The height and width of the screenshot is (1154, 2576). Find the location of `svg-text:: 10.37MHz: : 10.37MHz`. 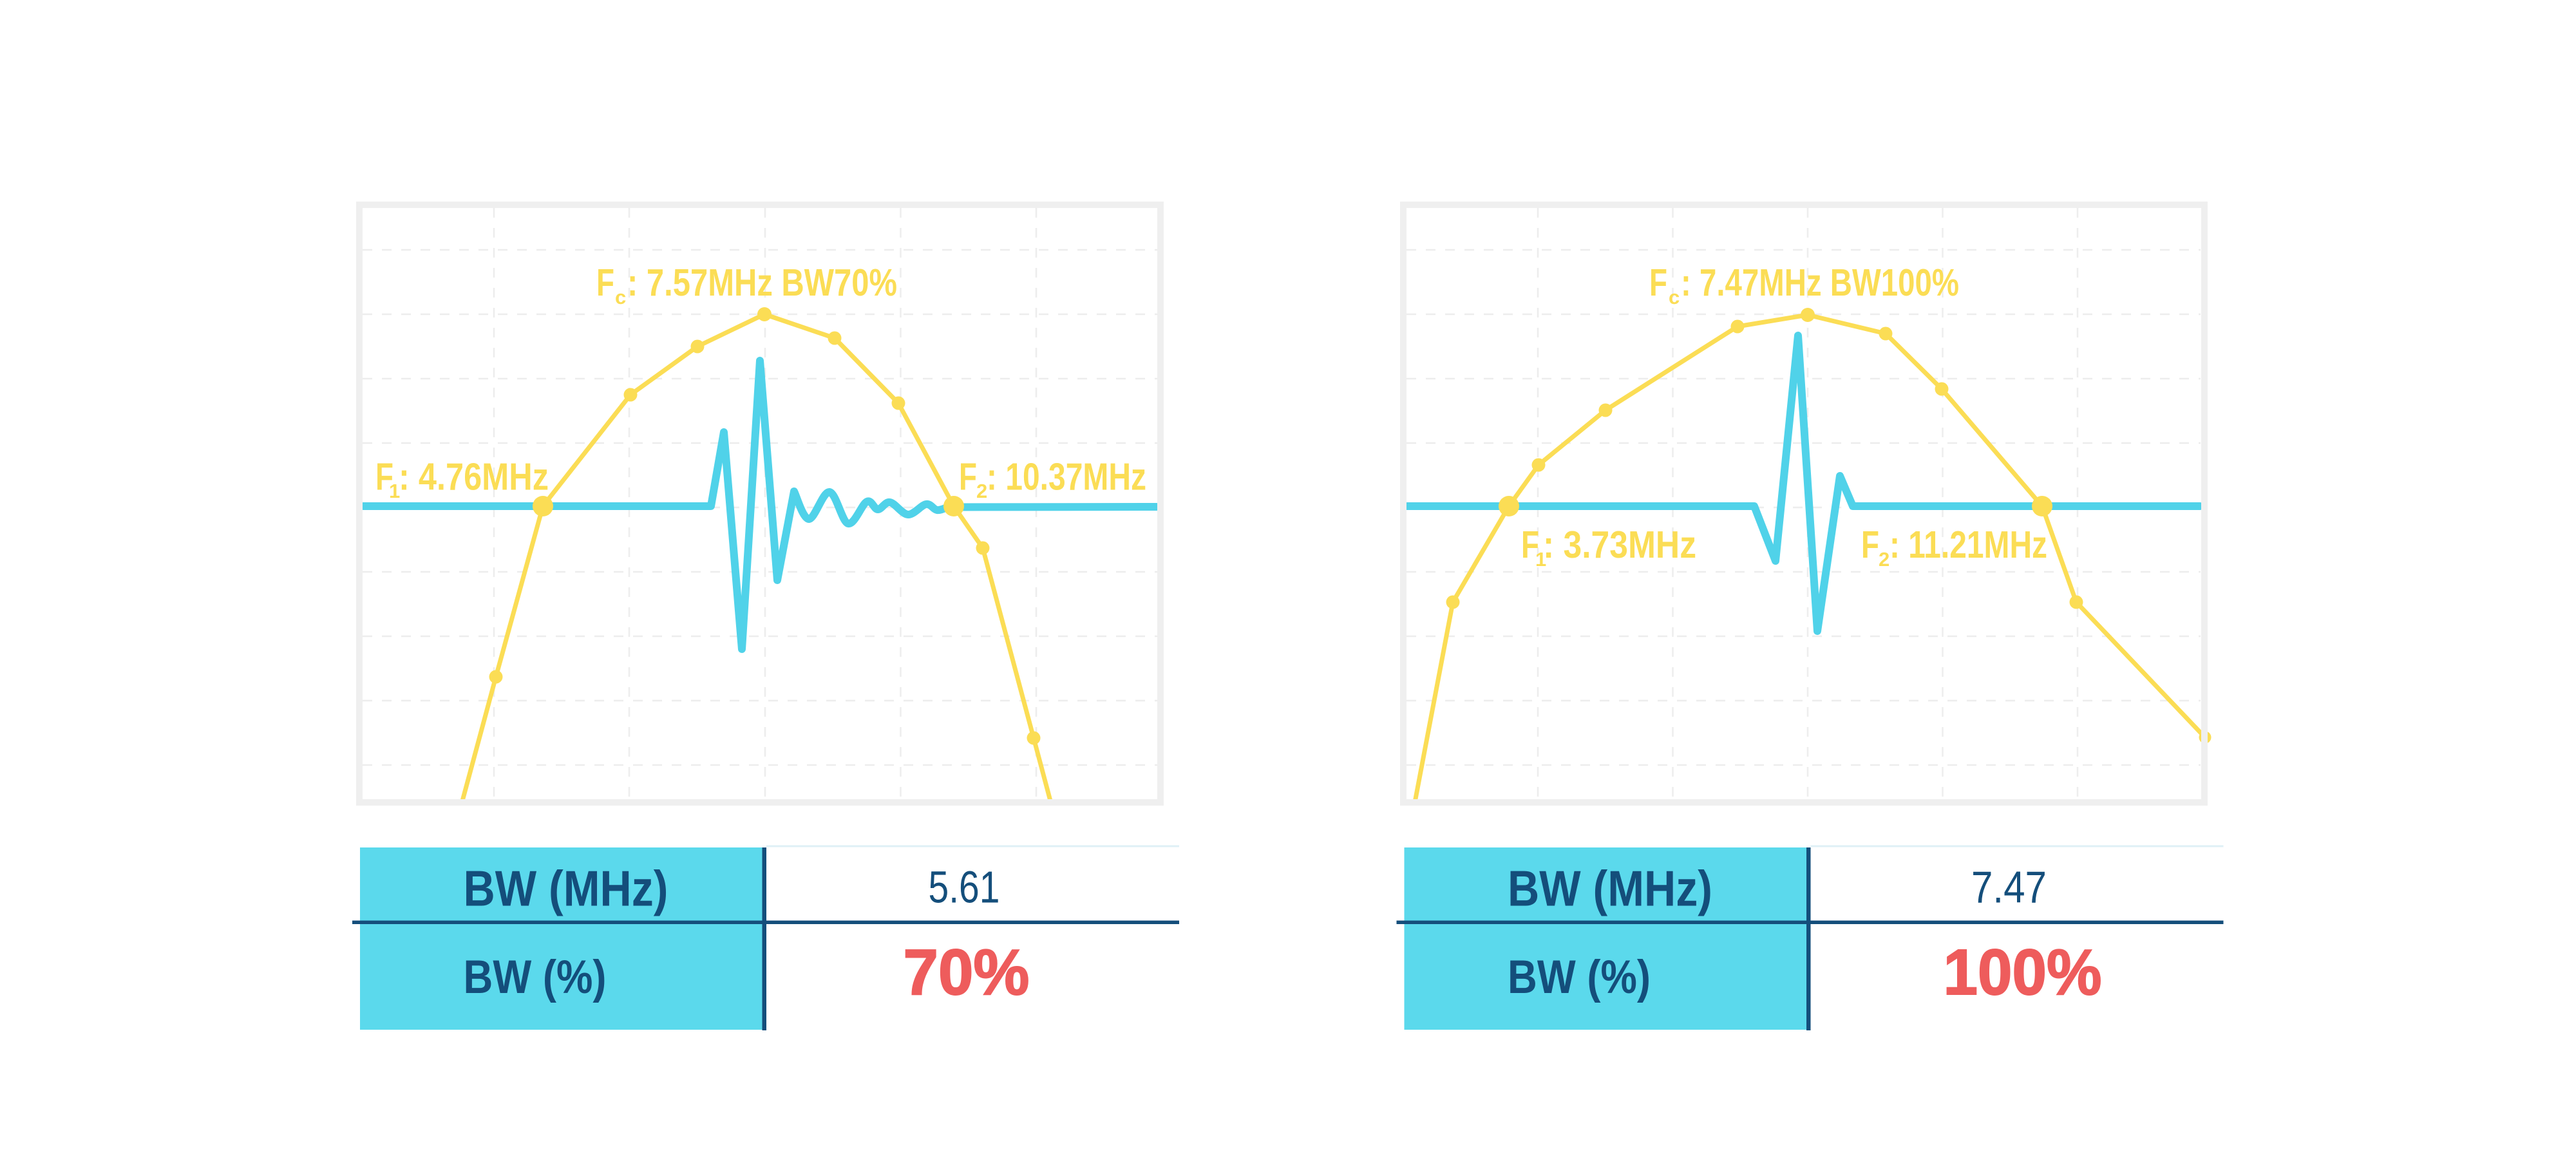

svg-text:: 10.37MHz: : 10.37MHz is located at coordinates (1066, 477).